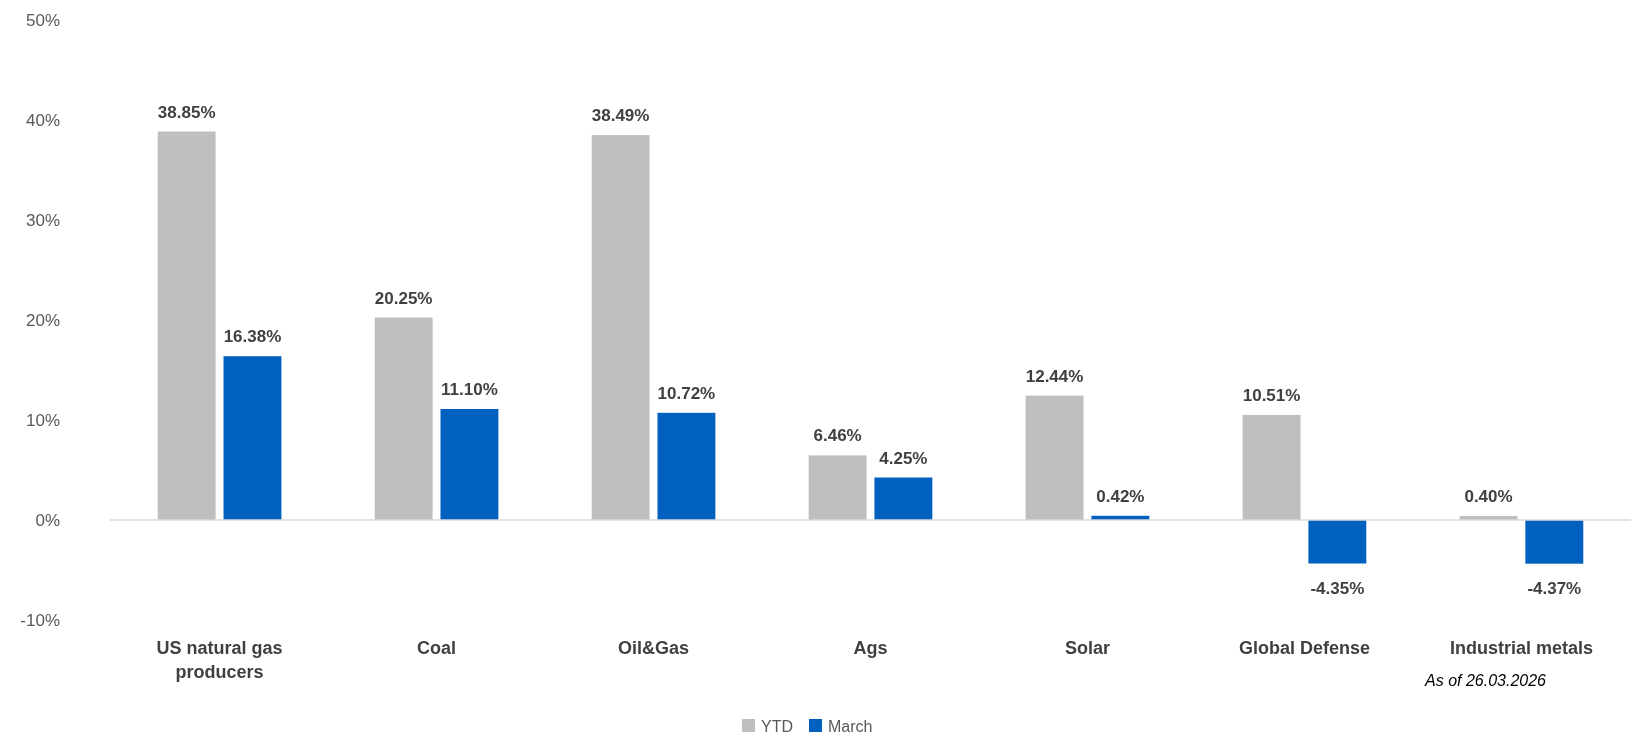 Image resolution: width=1636 pixels, height=744 pixels. Describe the element at coordinates (42, 420) in the screenshot. I see `y-tick-label: 10%` at that location.